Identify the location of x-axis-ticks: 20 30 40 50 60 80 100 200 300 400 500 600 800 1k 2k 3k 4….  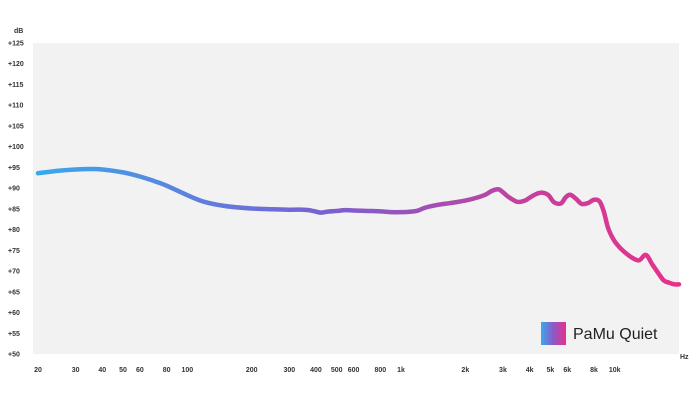
(327, 370).